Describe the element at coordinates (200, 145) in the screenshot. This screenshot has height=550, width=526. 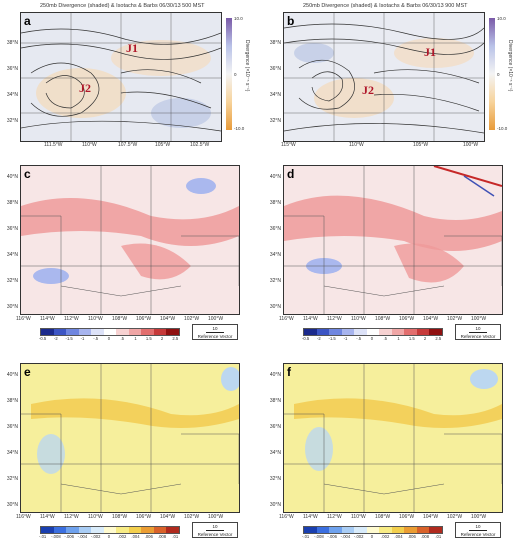
I see `x-tick: 102.5°W` at that location.